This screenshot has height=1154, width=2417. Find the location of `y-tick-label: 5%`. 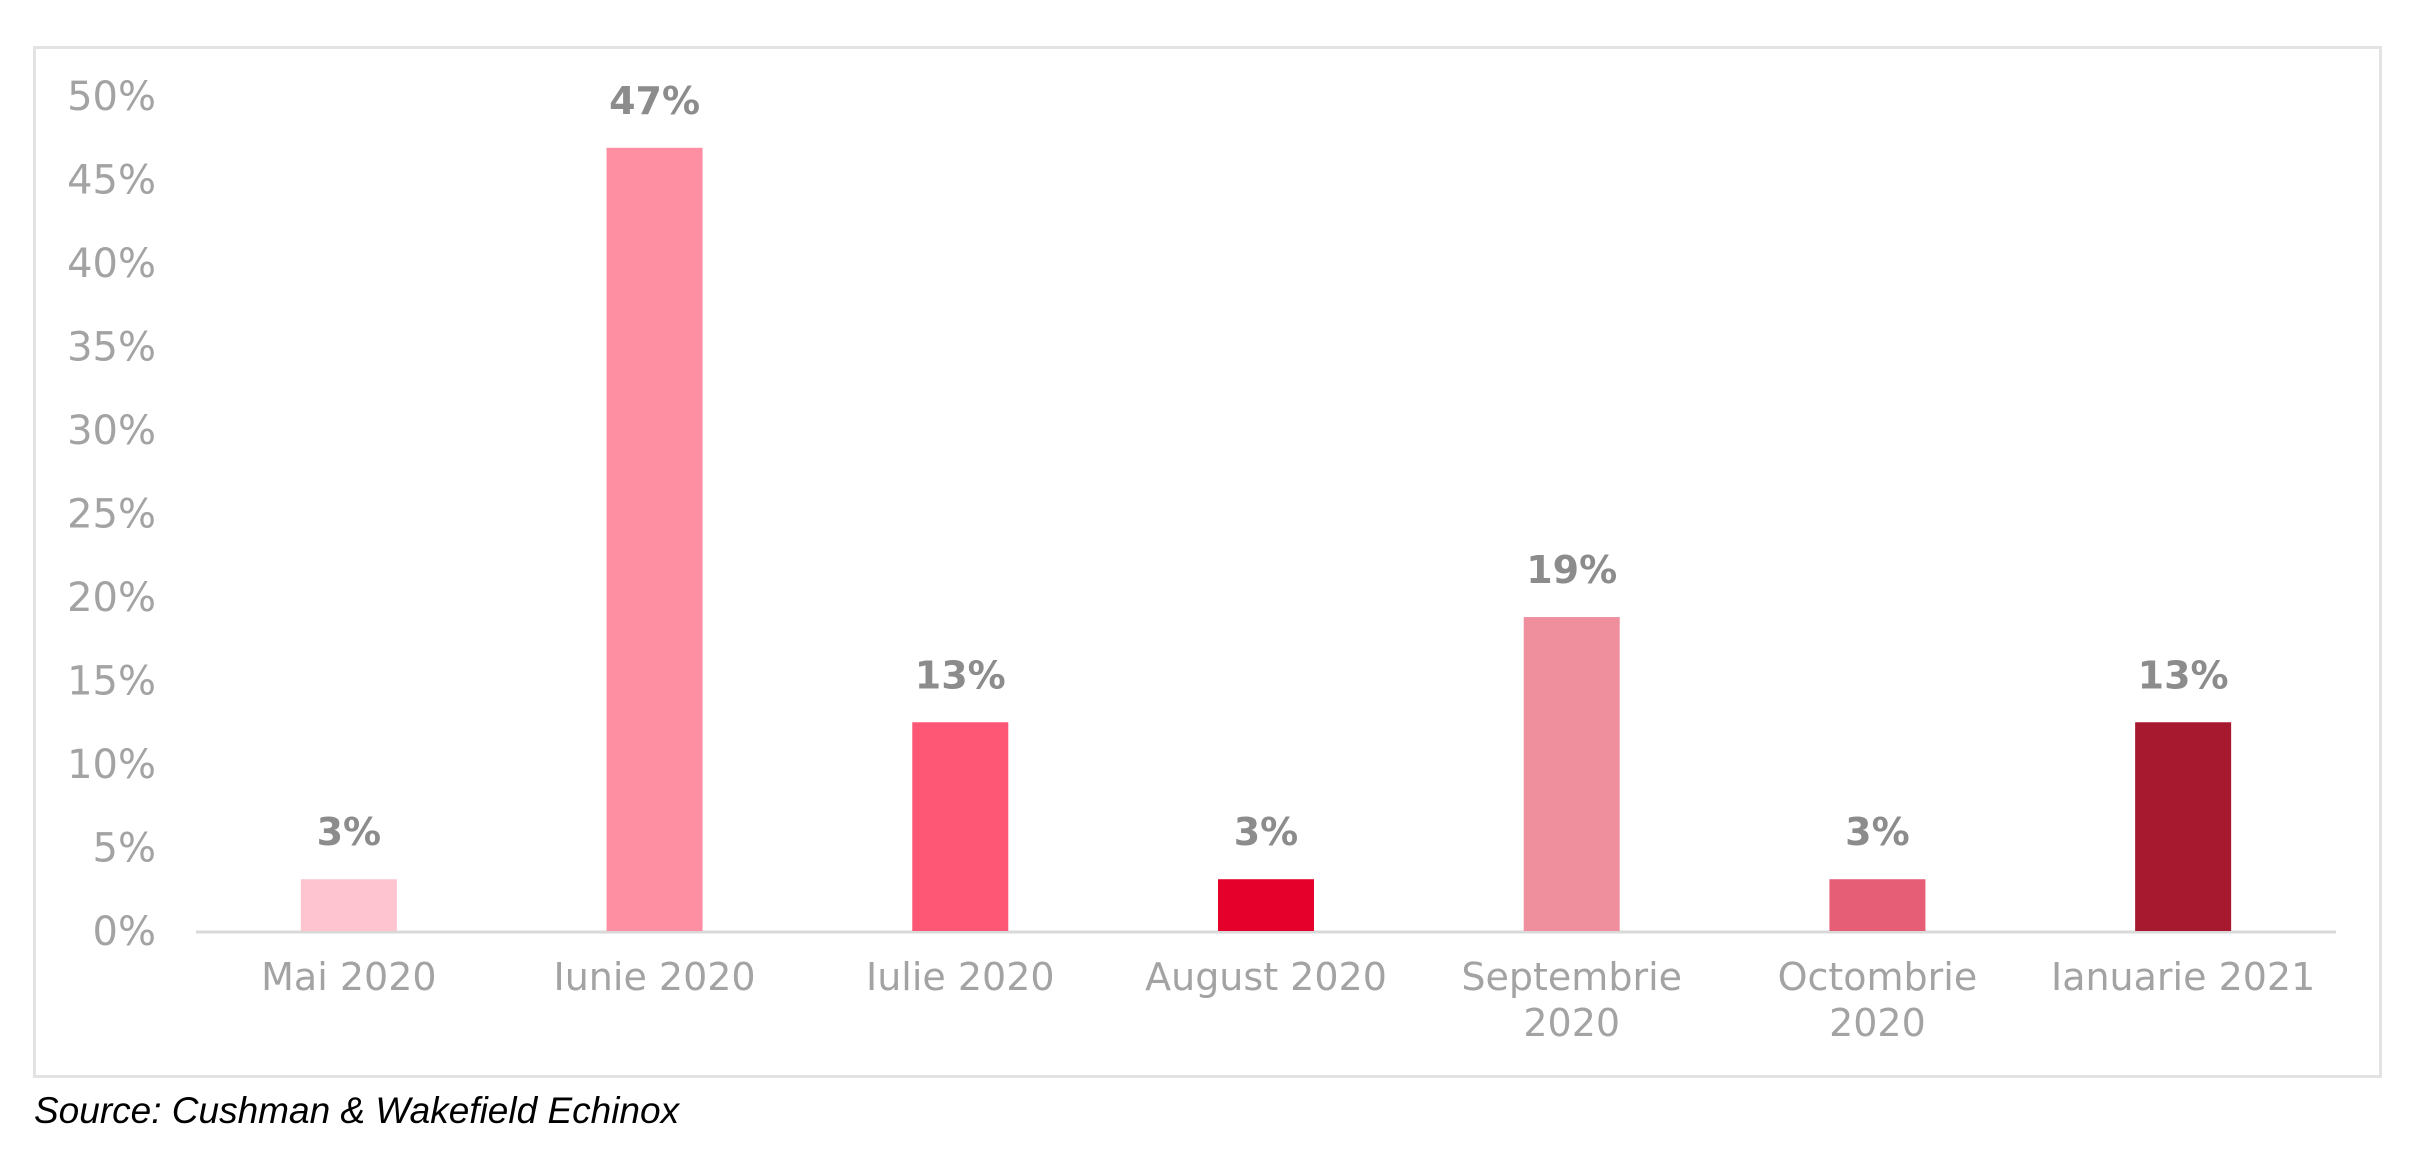

y-tick-label: 5% is located at coordinates (124, 849).